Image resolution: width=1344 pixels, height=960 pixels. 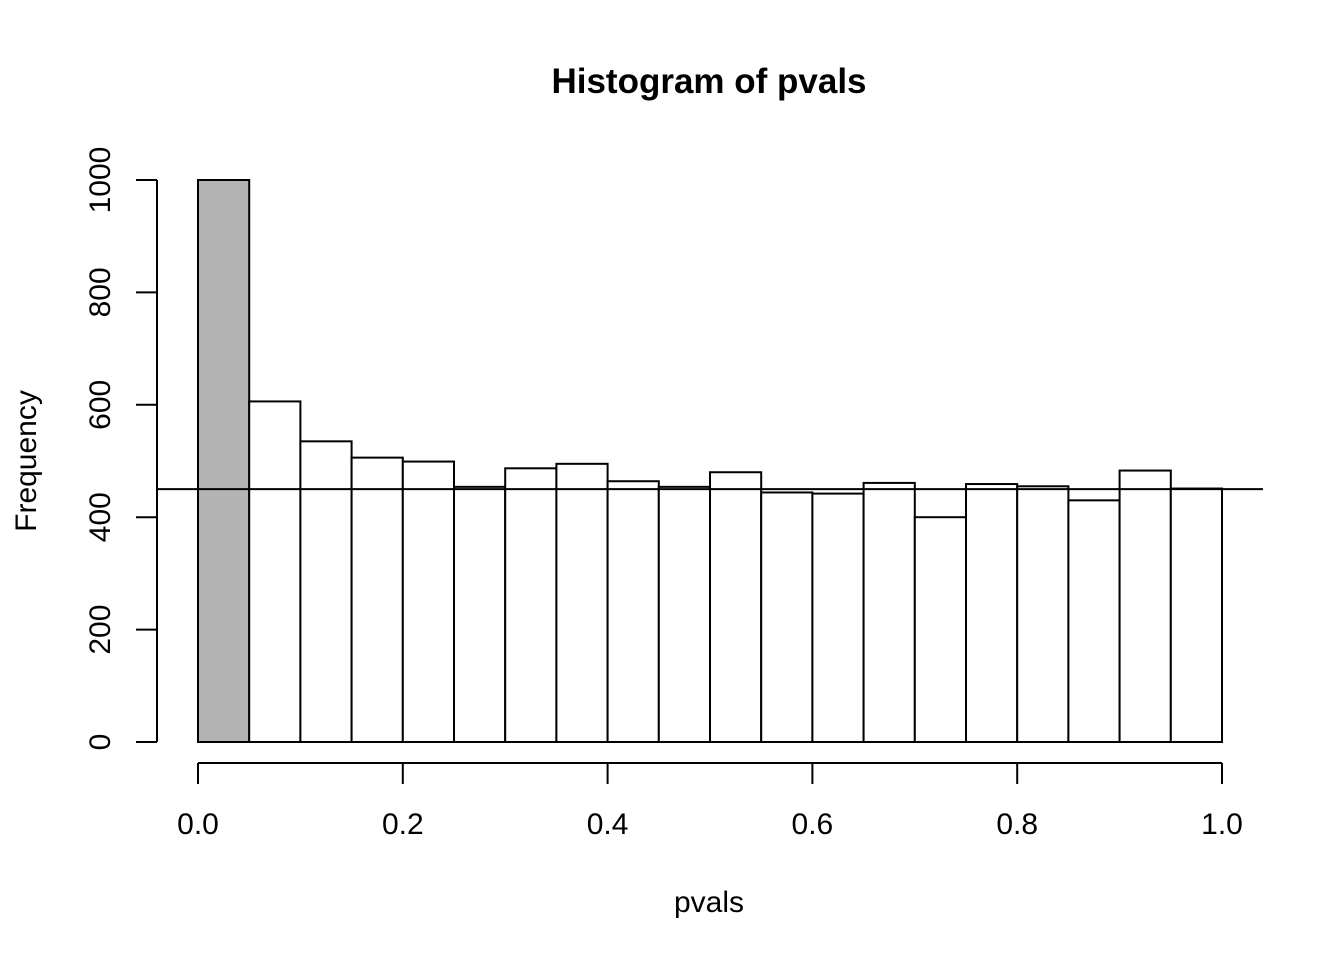 I want to click on x-tick-label: 0.4, so click(x=608, y=824).